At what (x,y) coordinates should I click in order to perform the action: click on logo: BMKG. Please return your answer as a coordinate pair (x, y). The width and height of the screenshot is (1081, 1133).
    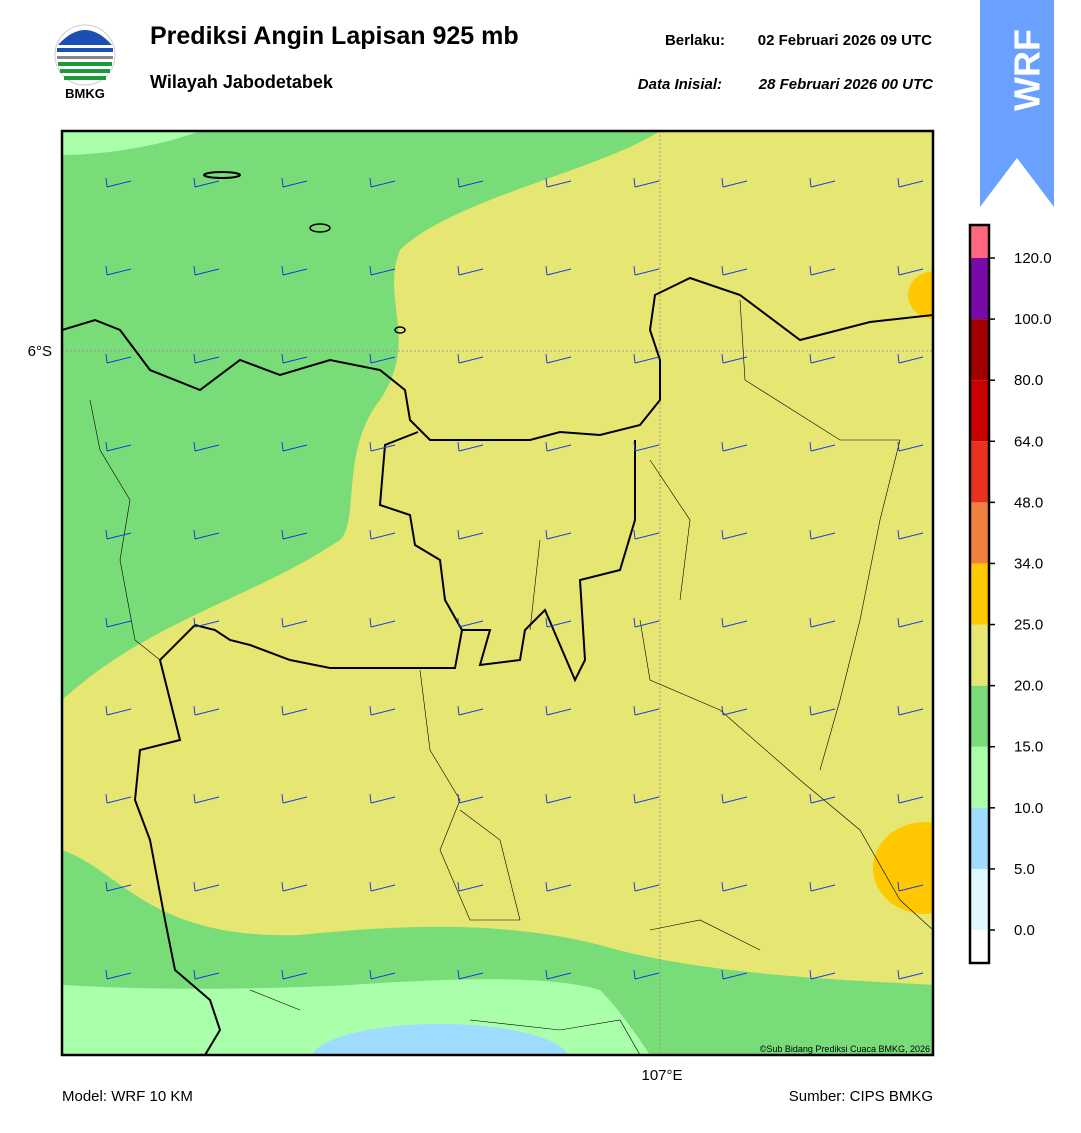
    Looking at the image, I should click on (85, 62).